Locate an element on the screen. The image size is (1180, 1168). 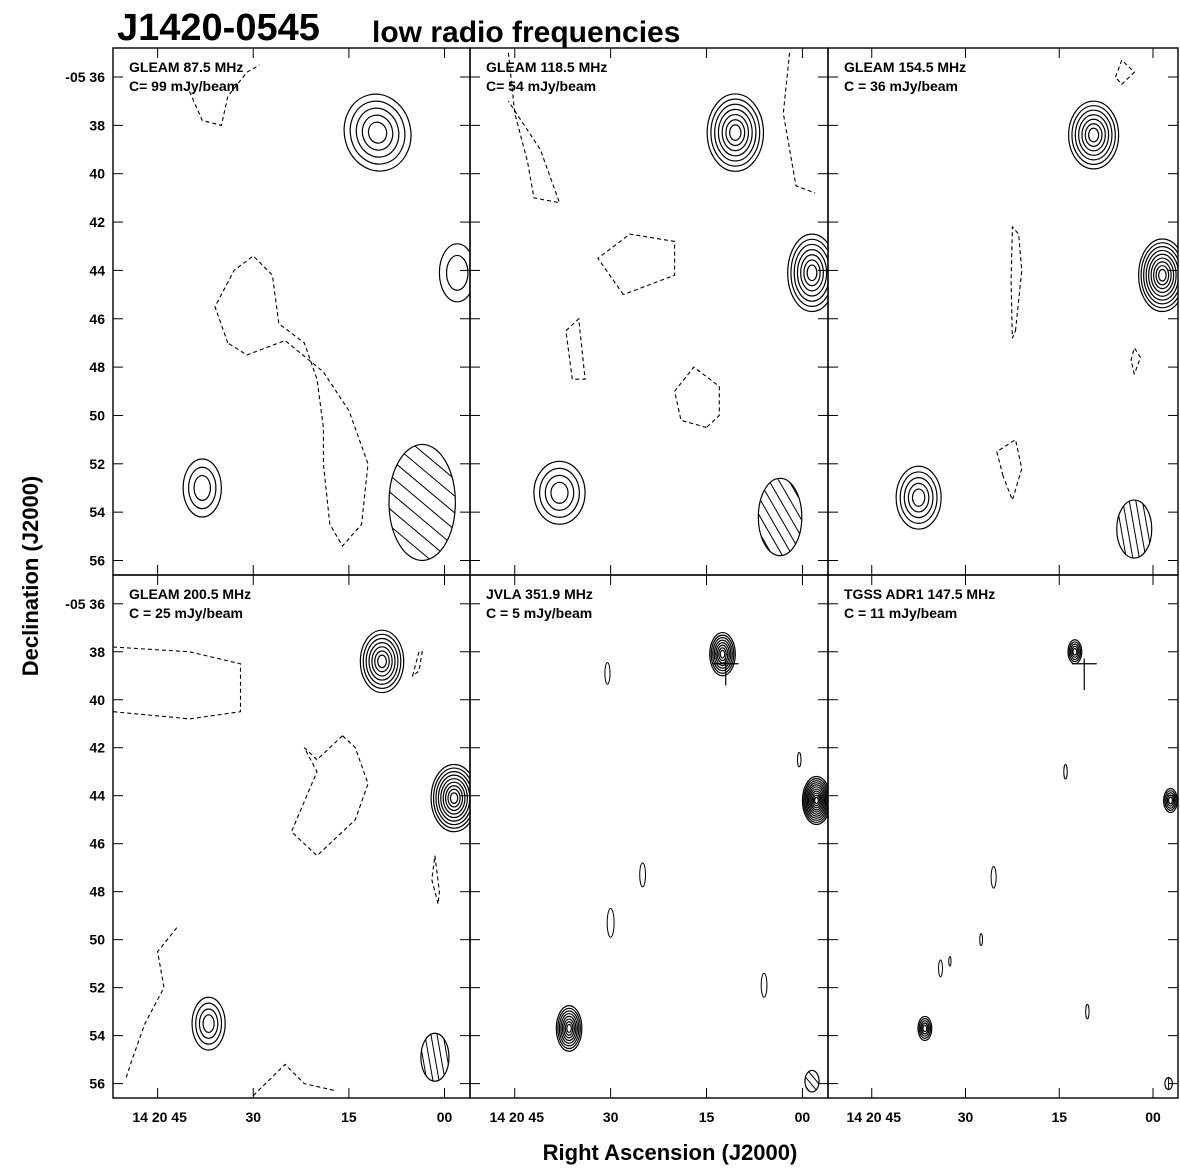
panel-3: GLEAM 154.5 MHz C = 36 mJy/beam is located at coordinates (1003, 311).